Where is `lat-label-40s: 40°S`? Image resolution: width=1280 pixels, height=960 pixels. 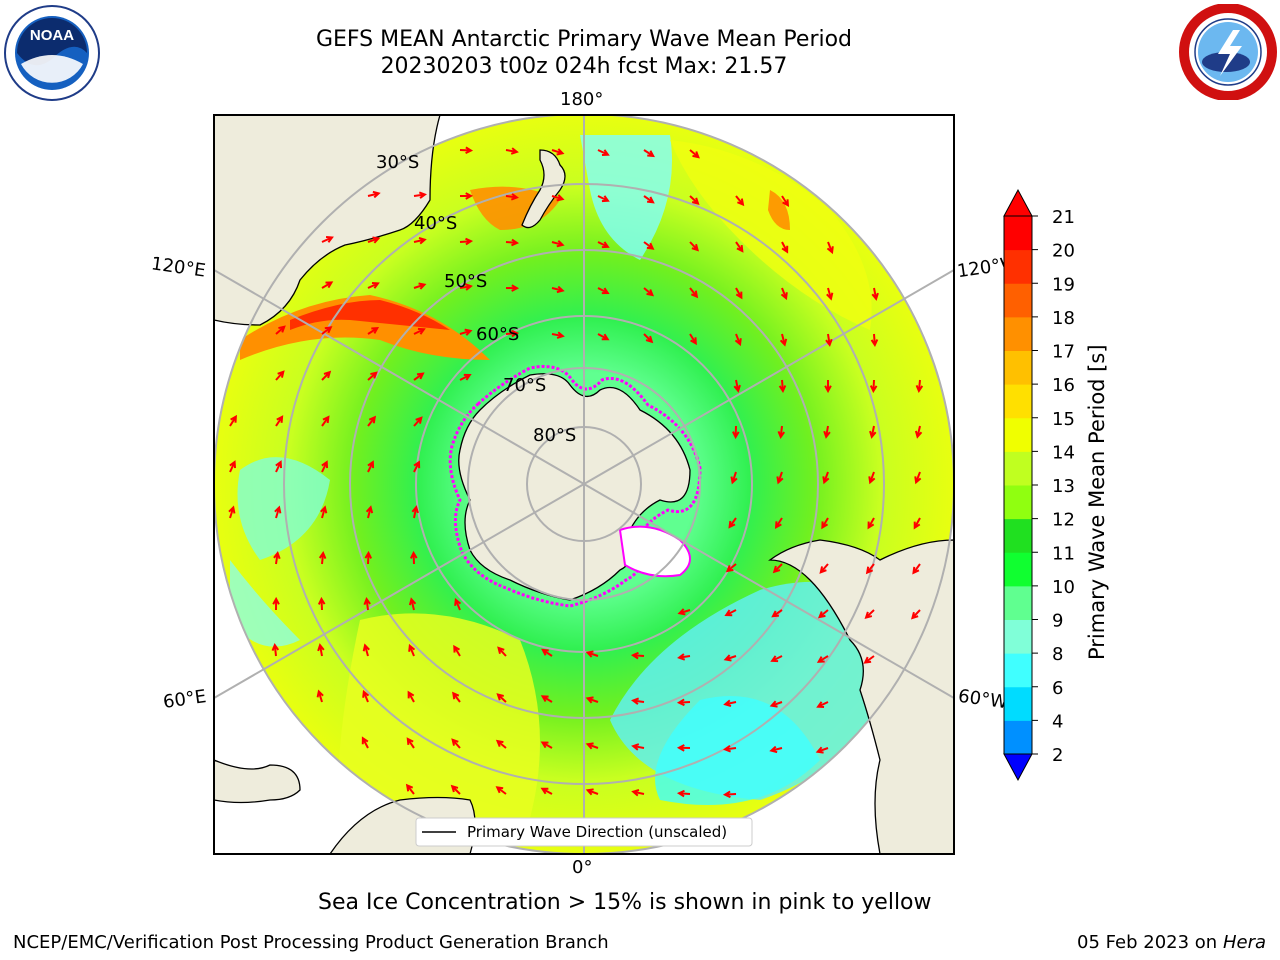 lat-label-40s: 40°S is located at coordinates (436, 223).